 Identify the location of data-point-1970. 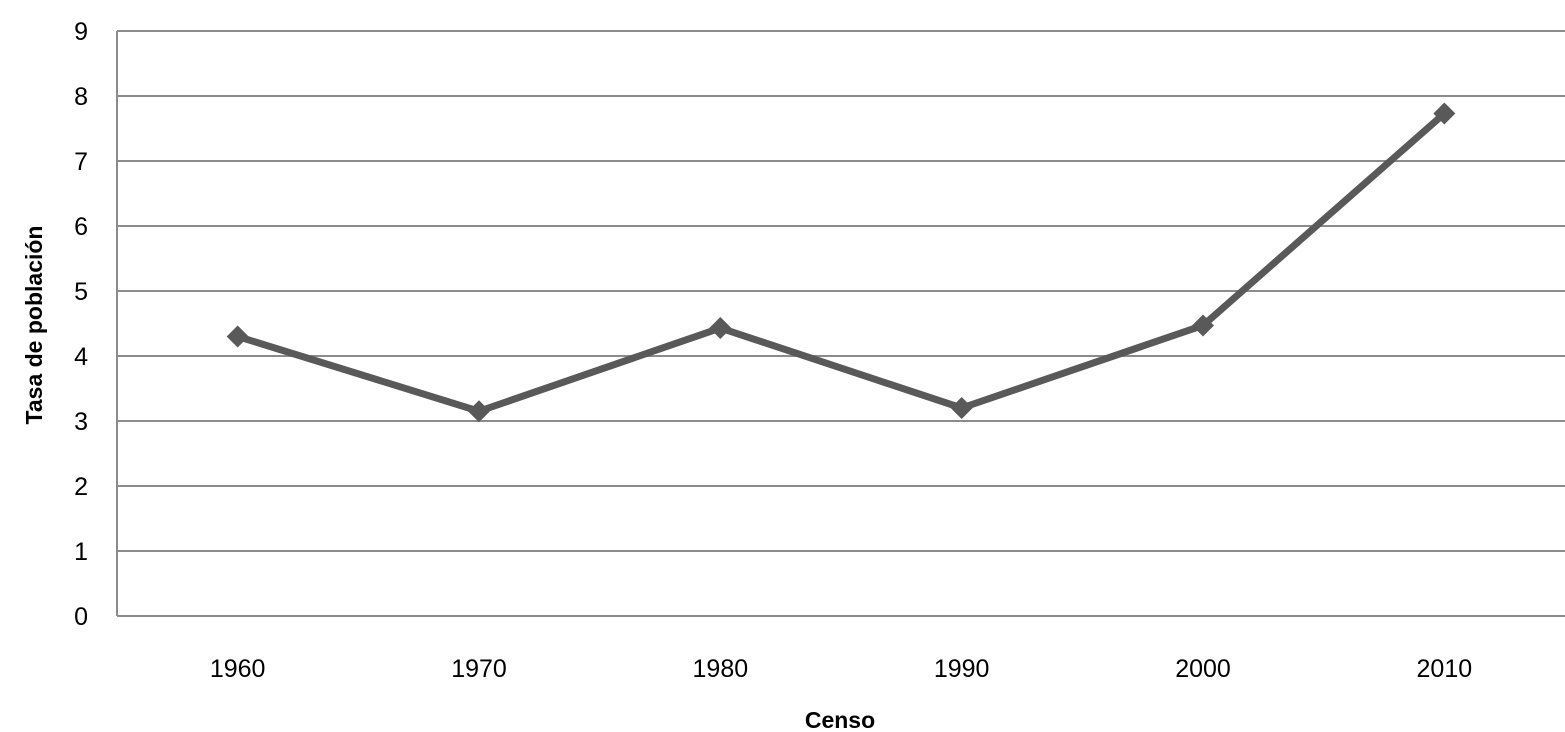
(479, 411).